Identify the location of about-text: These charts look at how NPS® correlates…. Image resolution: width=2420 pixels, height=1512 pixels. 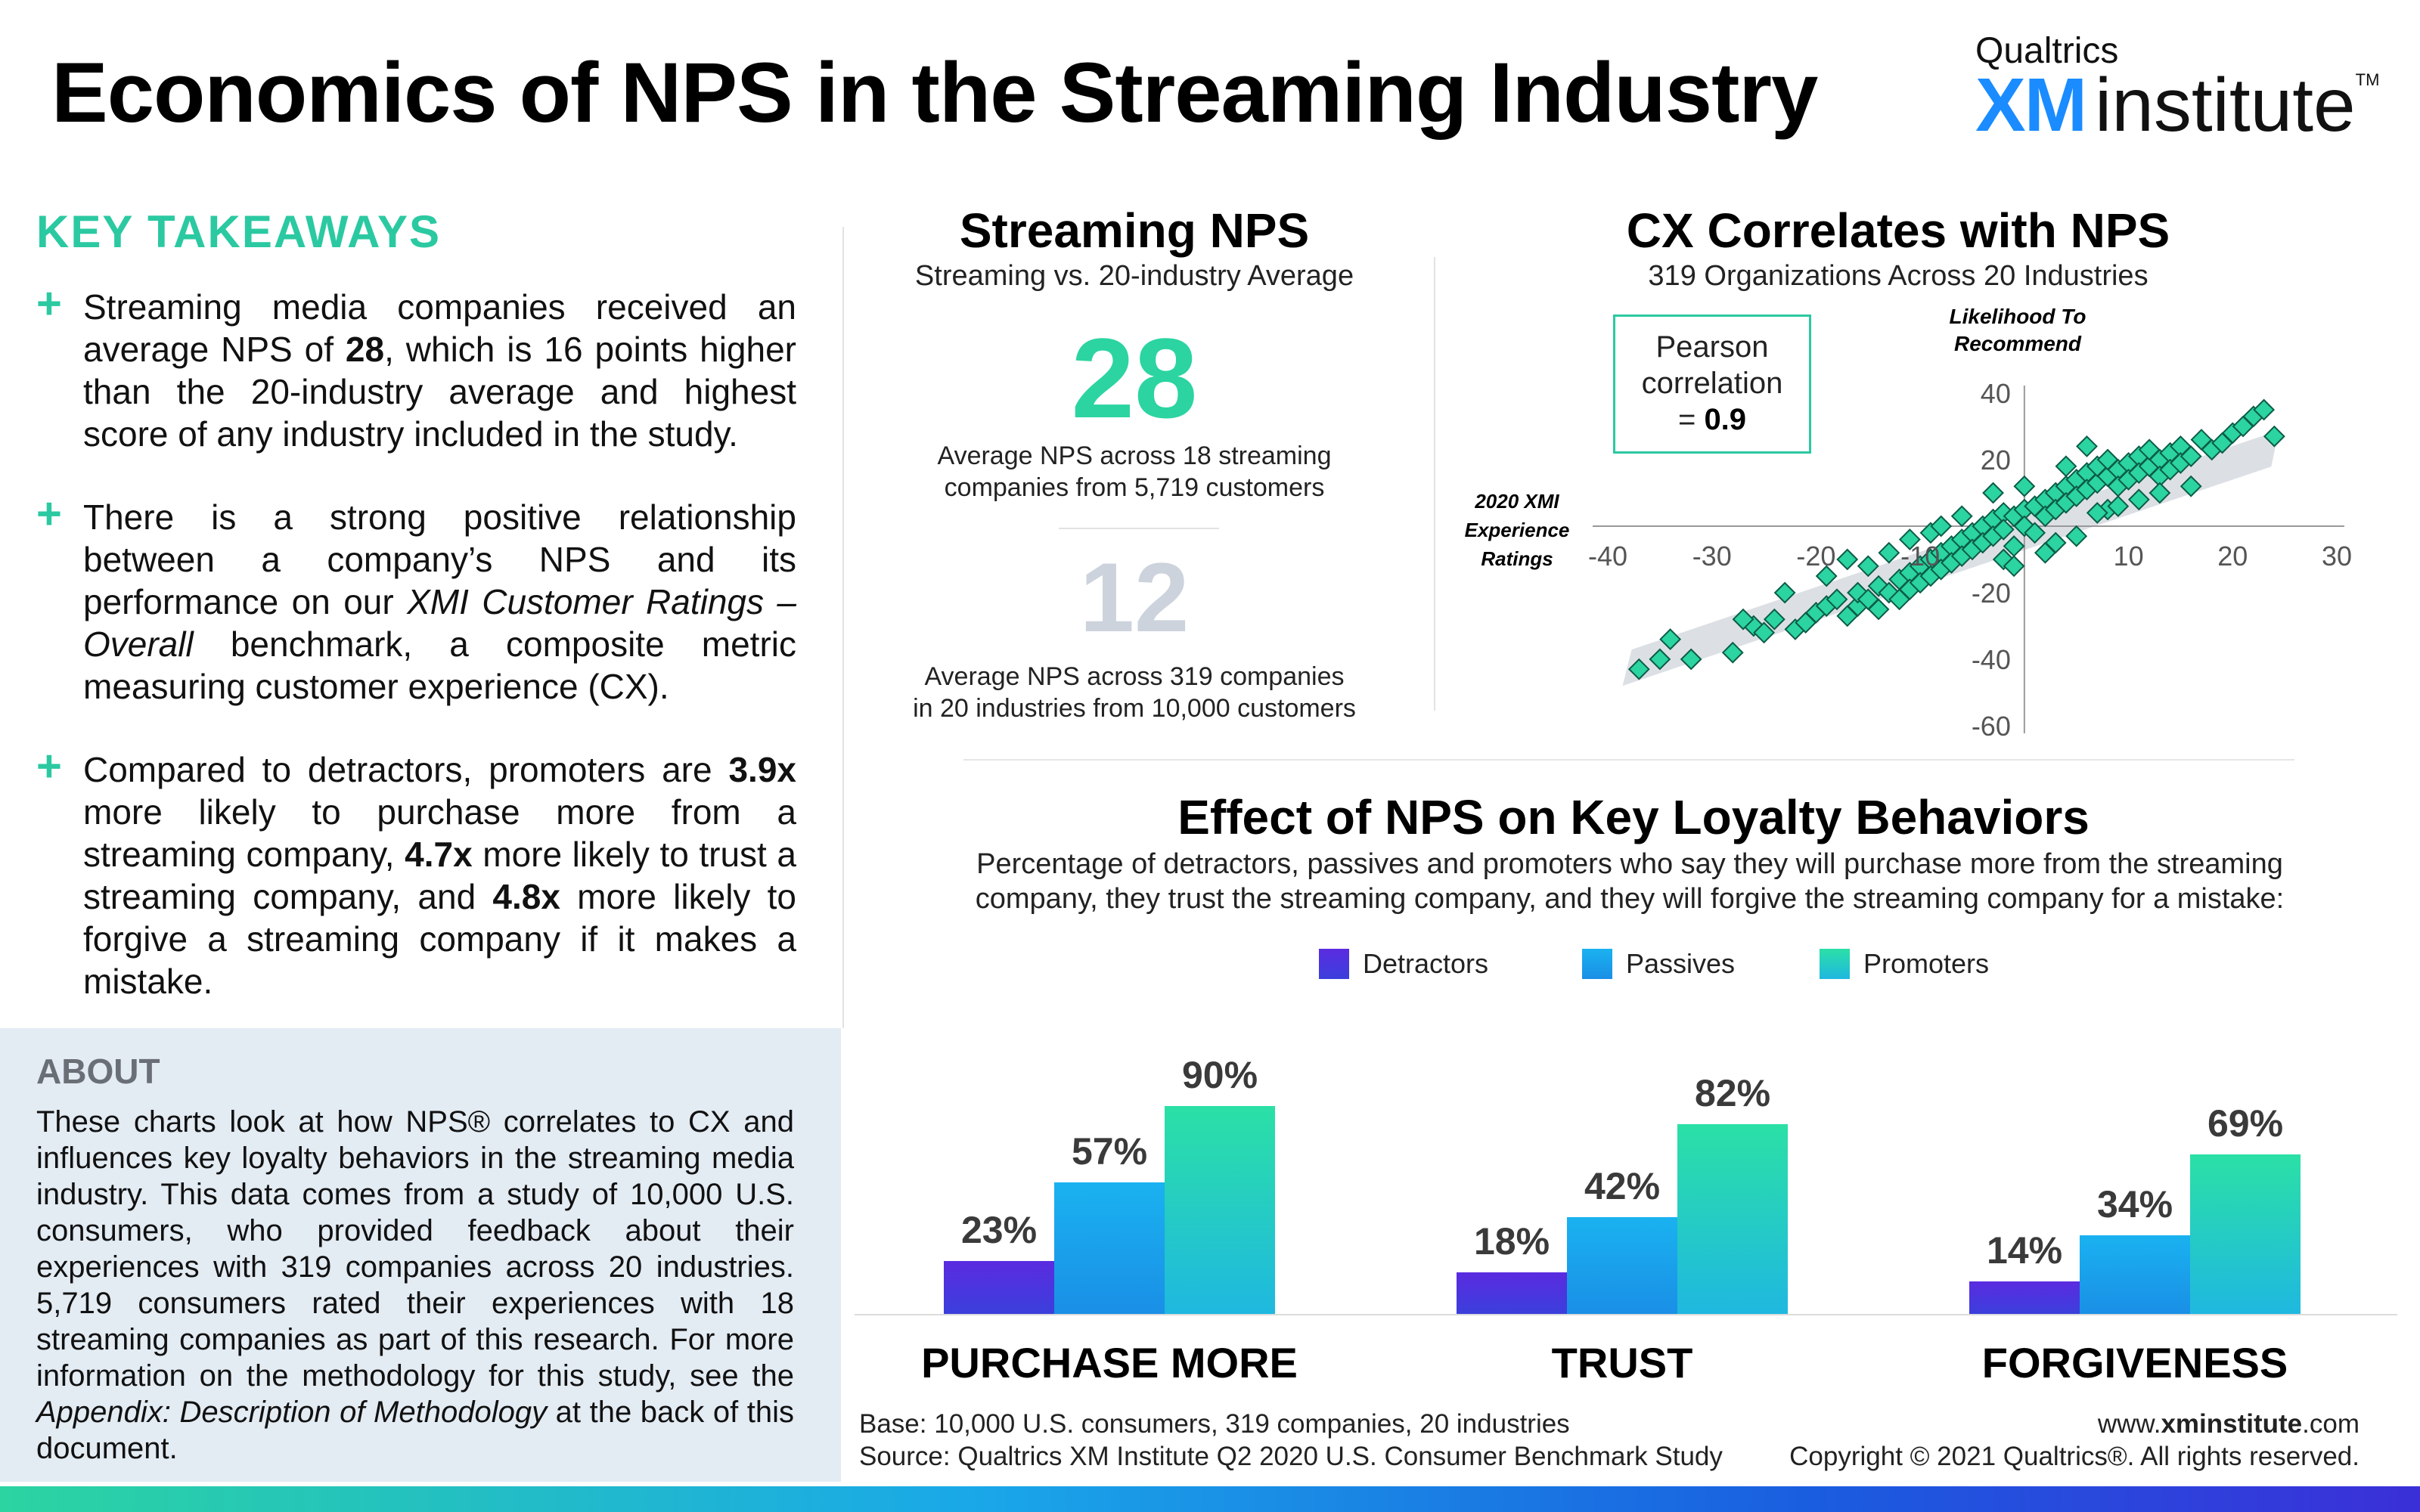
(415, 1285).